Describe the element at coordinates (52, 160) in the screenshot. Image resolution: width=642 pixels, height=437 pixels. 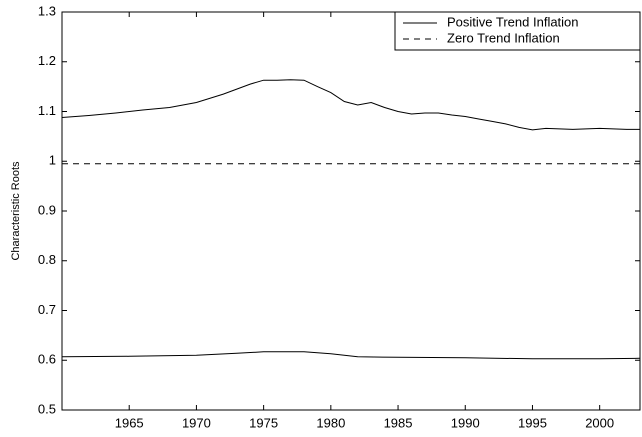
I see `y-tick-label: 1` at that location.